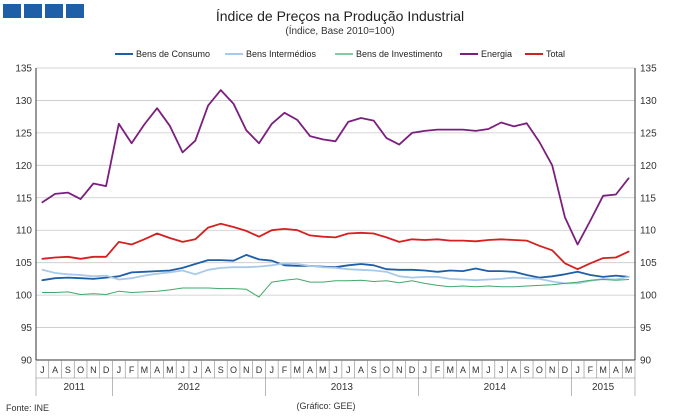 The height and width of the screenshot is (418, 680). I want to click on chart-subtitle: (Índice, Base 2010=100), so click(339, 30).